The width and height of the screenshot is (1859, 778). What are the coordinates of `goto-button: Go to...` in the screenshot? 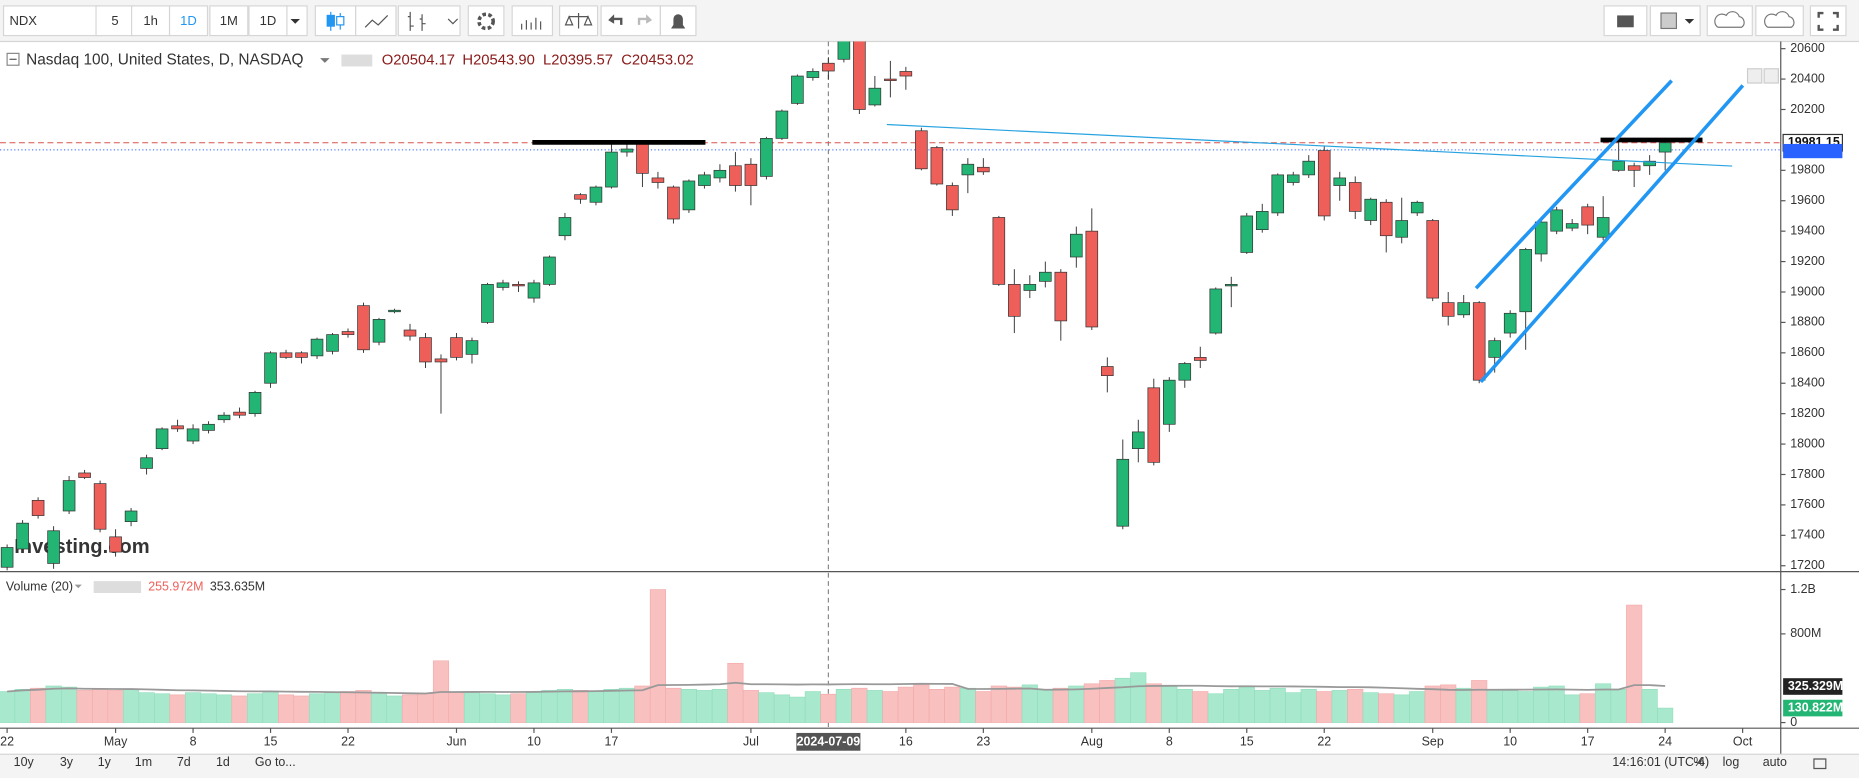 It's located at (275, 762).